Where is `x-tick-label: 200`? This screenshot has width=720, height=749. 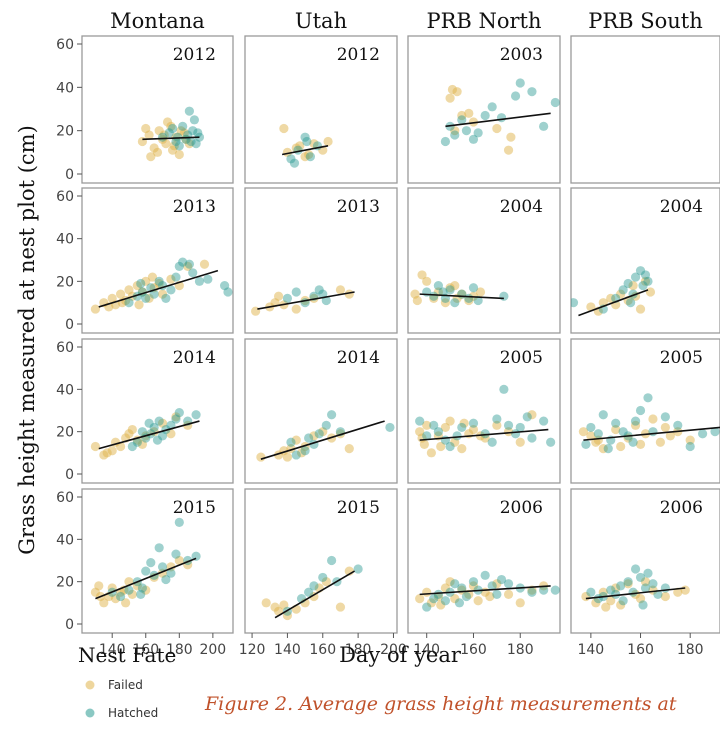
x-tick-label: 200 is located at coordinates (393, 650).